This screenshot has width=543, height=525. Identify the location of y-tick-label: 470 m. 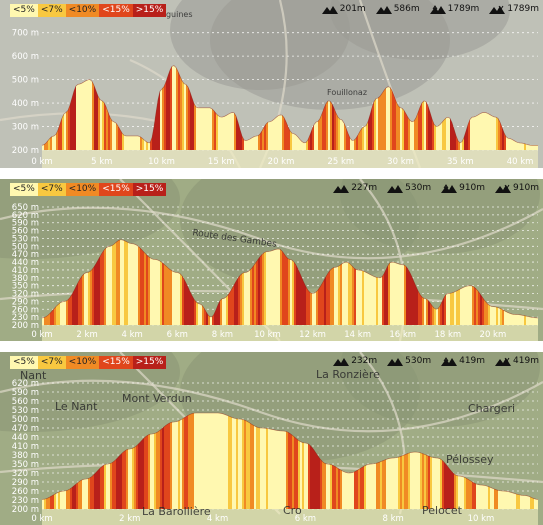
(25, 255).